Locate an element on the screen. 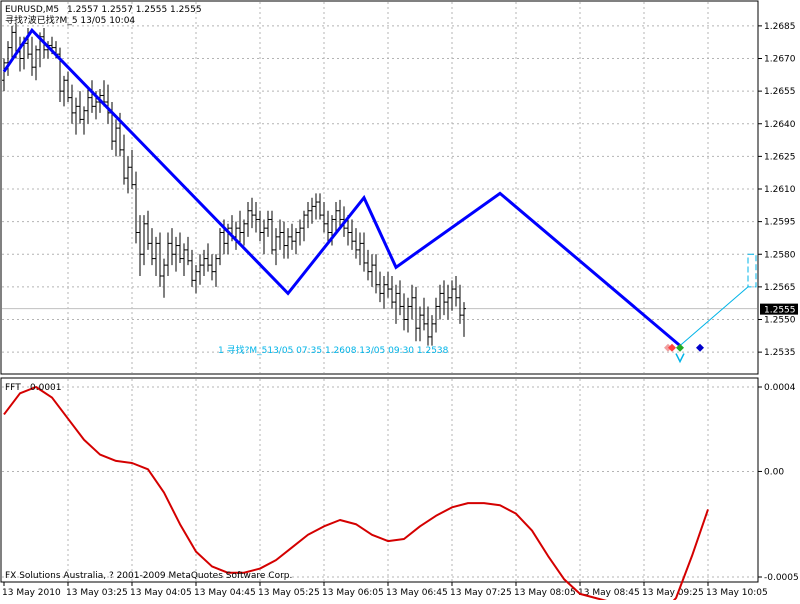 The height and width of the screenshot is (604, 800). time-tick-label: 13 May 05:25 is located at coordinates (289, 593).